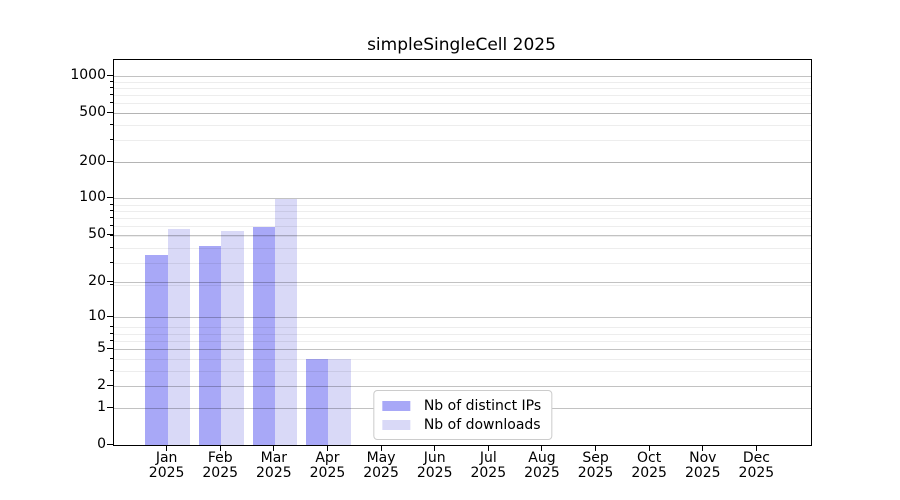 This screenshot has width=900, height=500. Describe the element at coordinates (92, 160) in the screenshot. I see `y-tick-label: 200` at that location.